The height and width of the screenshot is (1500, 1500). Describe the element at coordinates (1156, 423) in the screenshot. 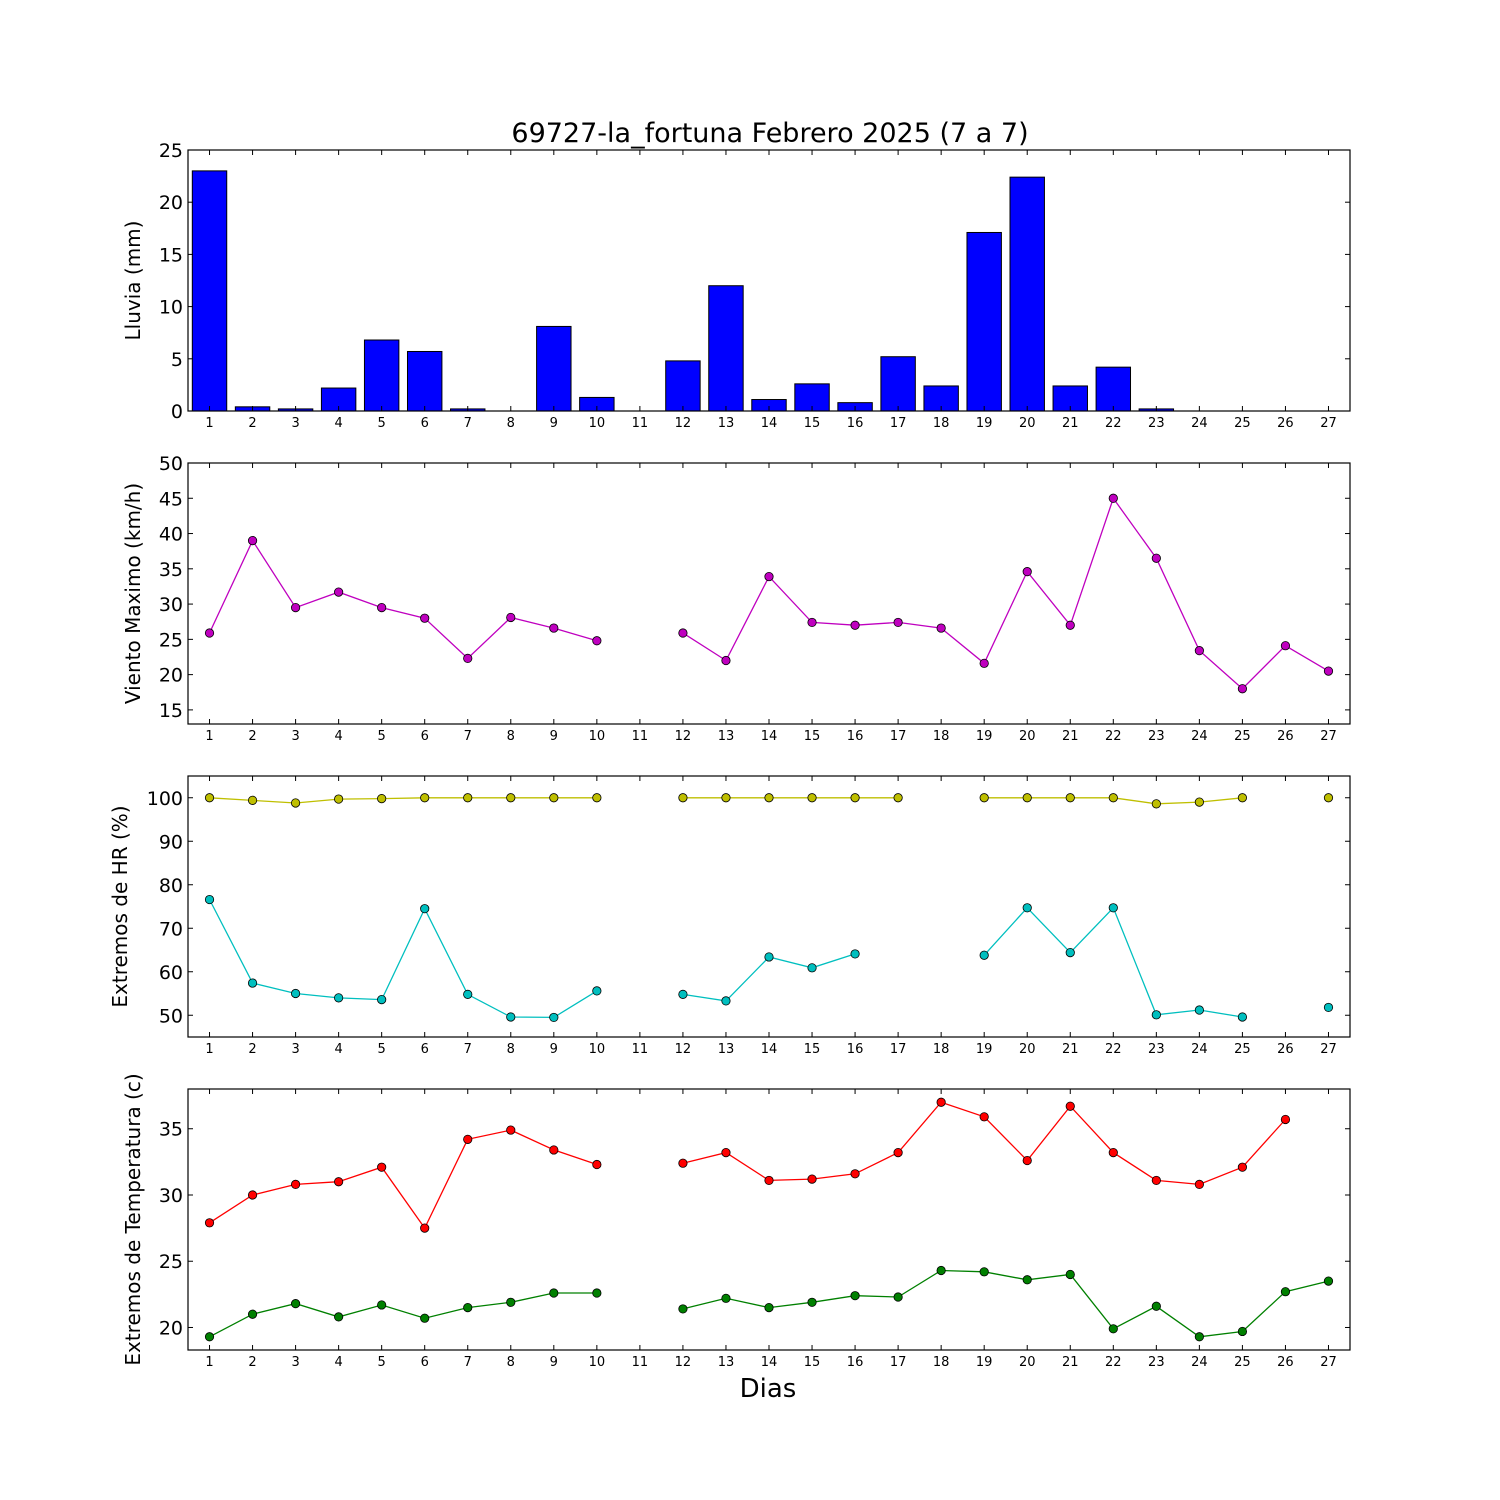

I see `x-tick-label: 23` at that location.